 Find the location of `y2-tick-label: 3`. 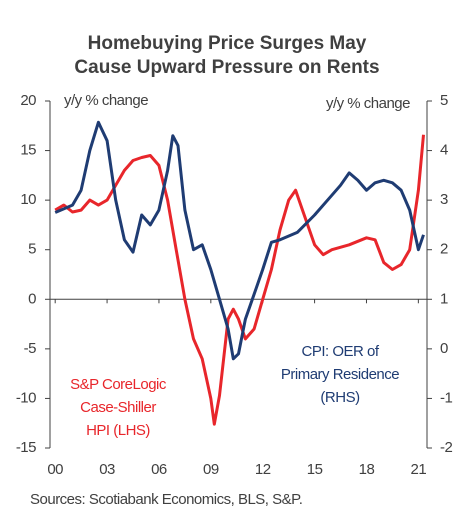

y2-tick-label: 3 is located at coordinates (444, 199).